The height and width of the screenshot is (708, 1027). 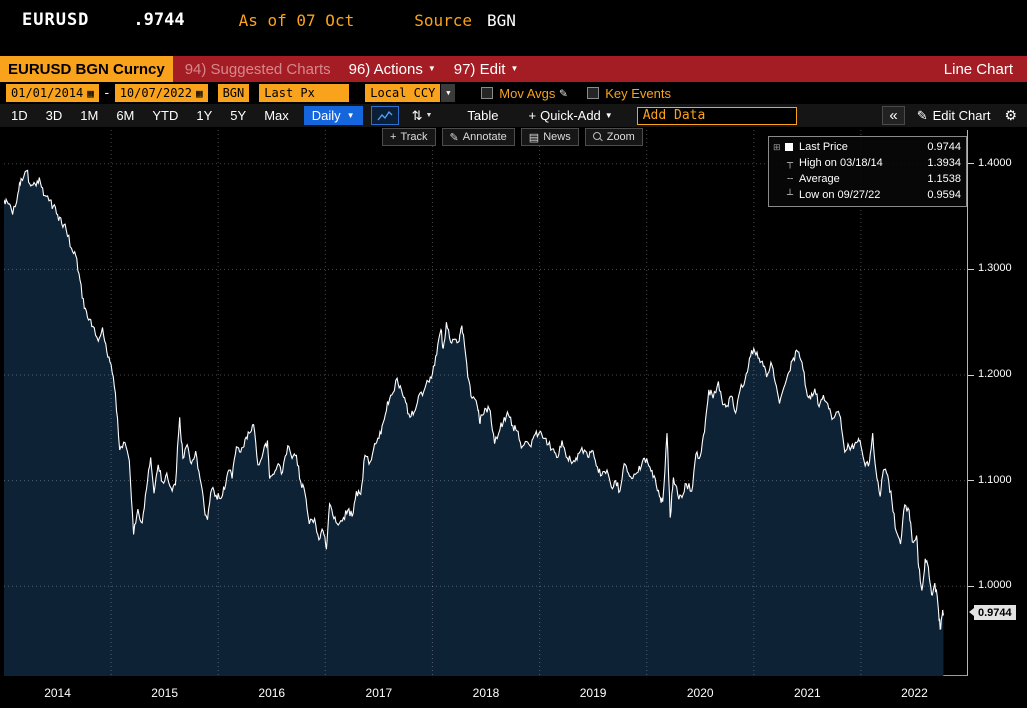 What do you see at coordinates (893, 115) in the screenshot?
I see `collapse-panel-button: «` at bounding box center [893, 115].